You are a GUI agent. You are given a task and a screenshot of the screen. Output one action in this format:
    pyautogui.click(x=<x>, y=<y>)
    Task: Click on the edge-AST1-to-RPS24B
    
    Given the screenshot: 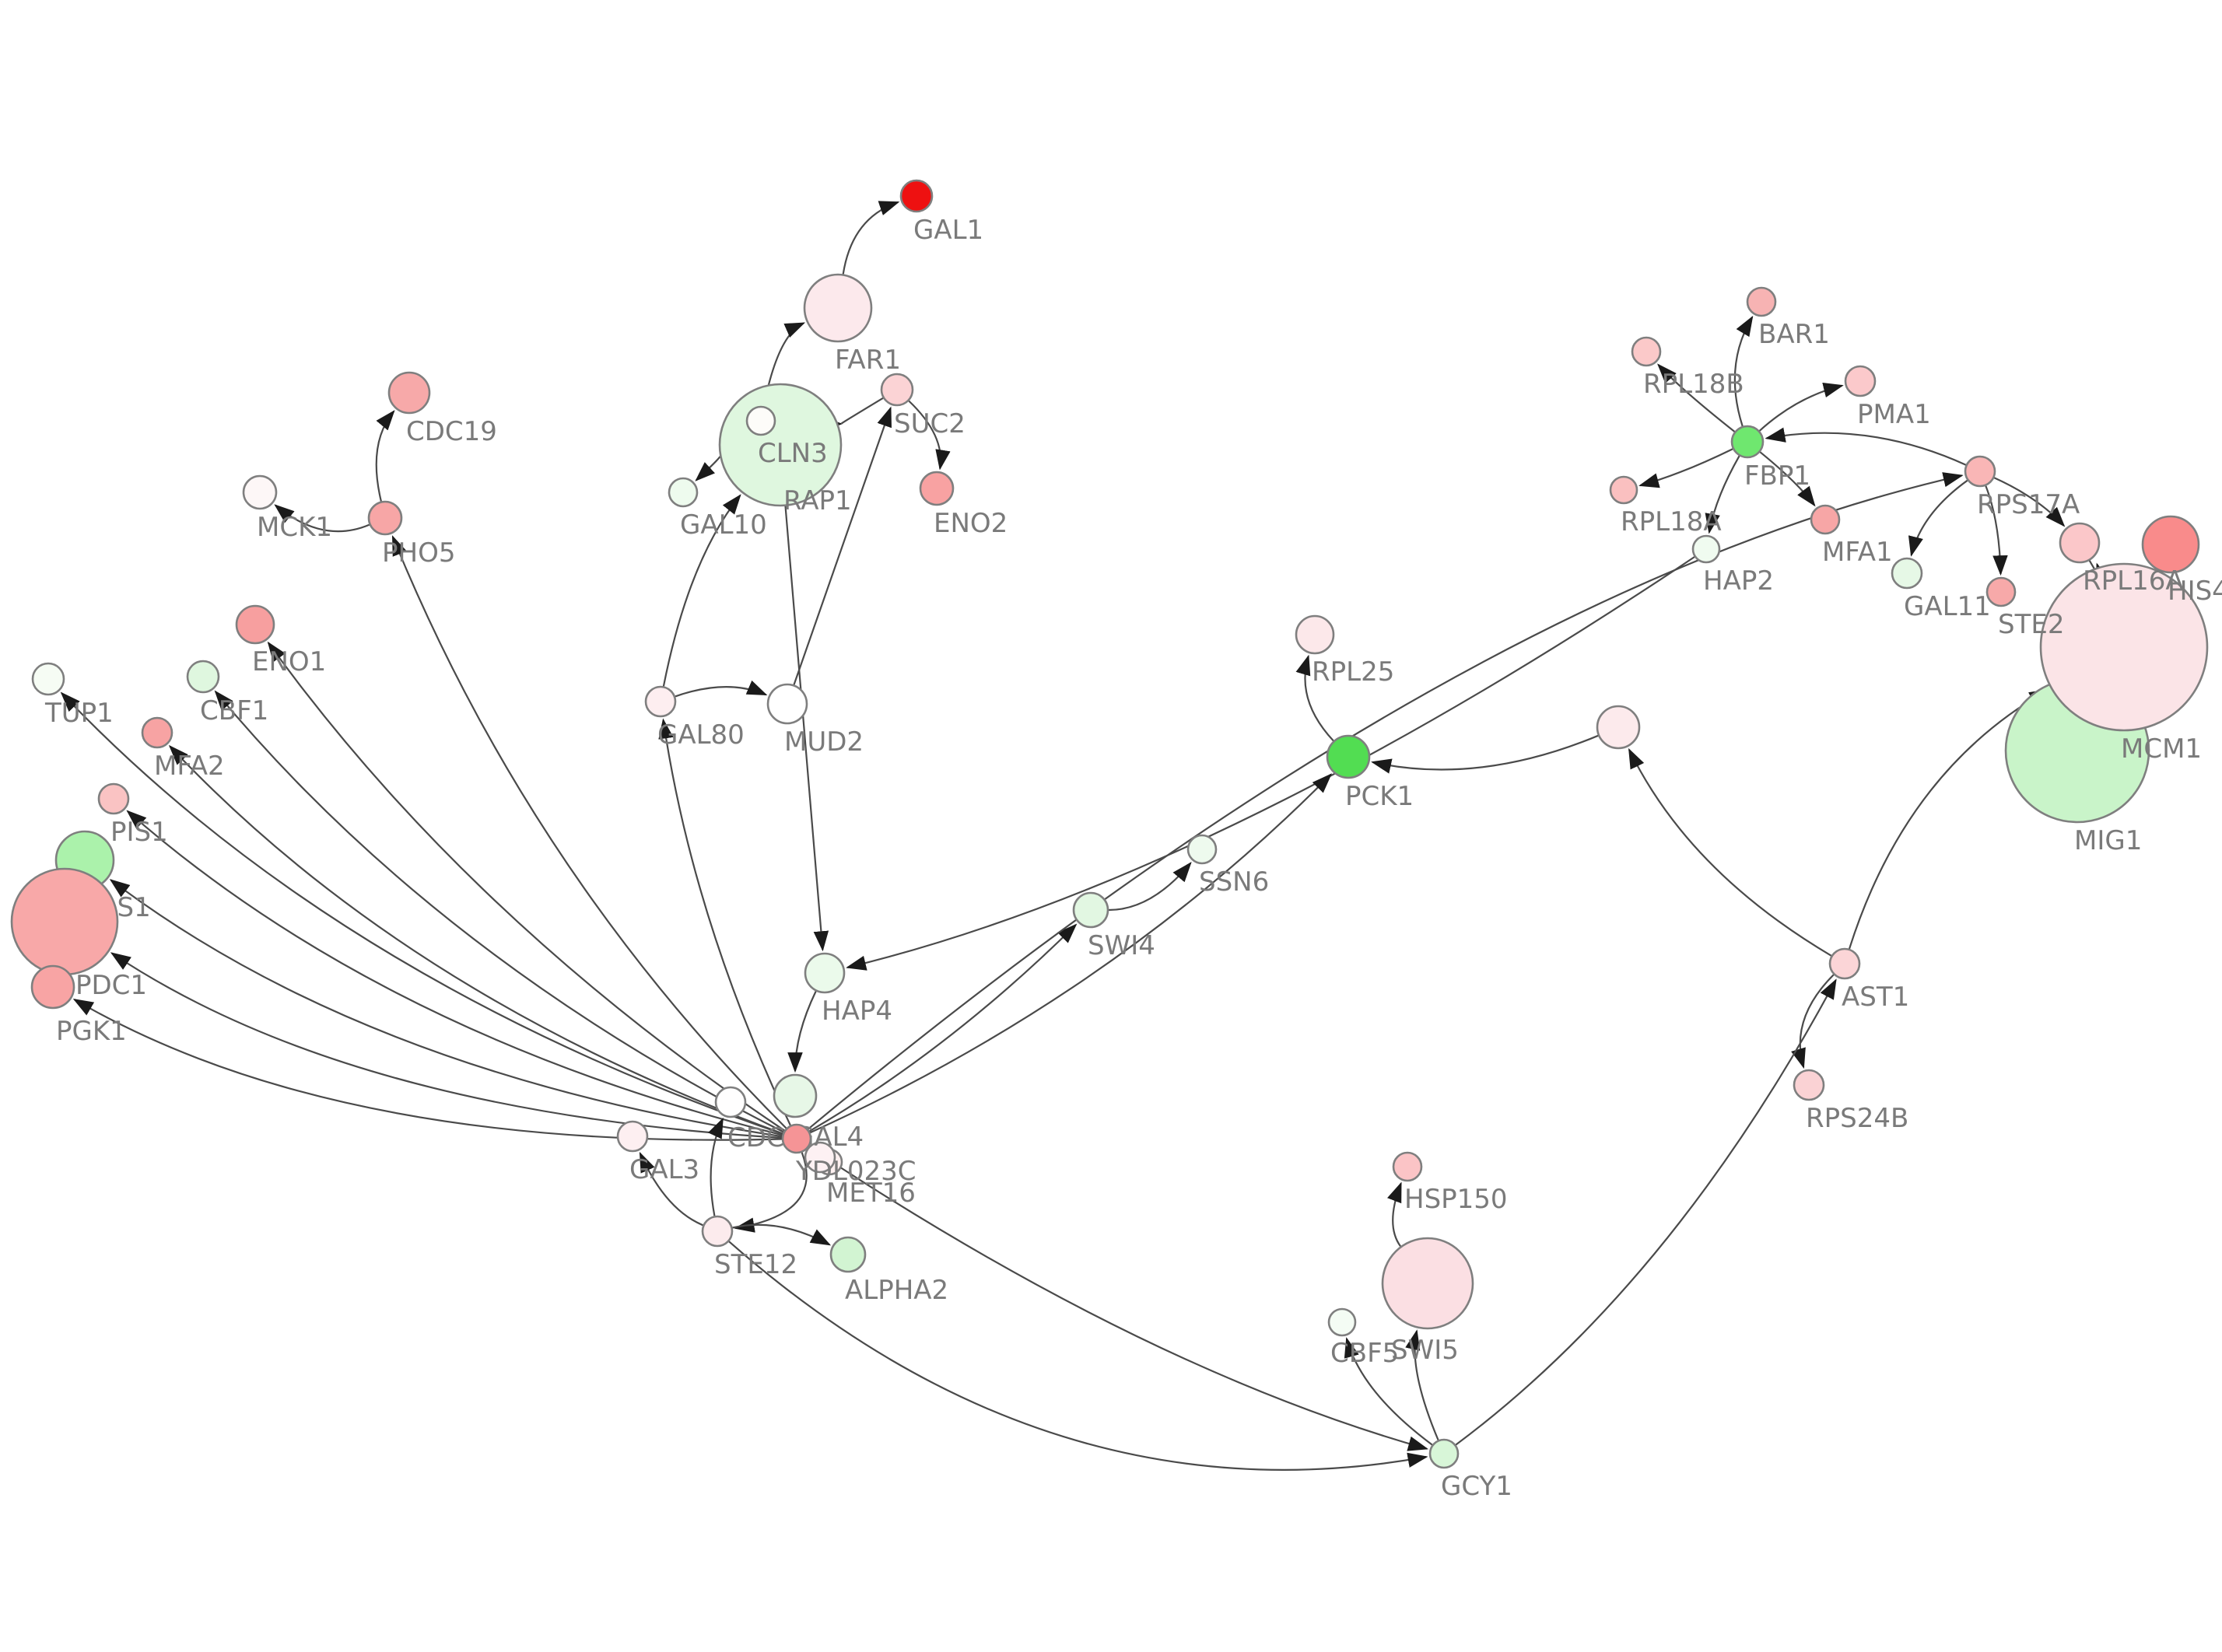 What is the action you would take?
    pyautogui.click(x=1813, y=1021)
    